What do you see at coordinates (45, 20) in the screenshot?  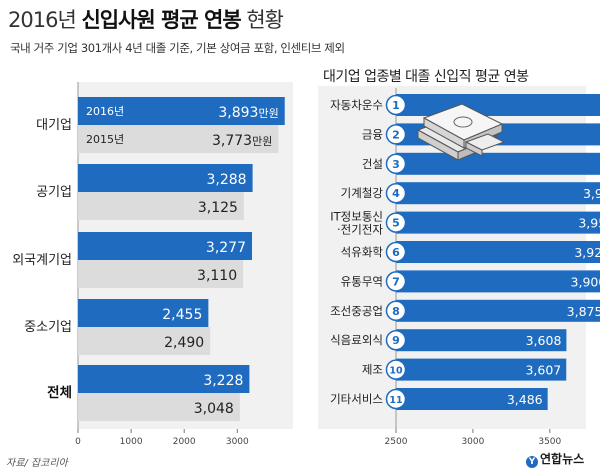 I see `title-year: 2016년` at bounding box center [45, 20].